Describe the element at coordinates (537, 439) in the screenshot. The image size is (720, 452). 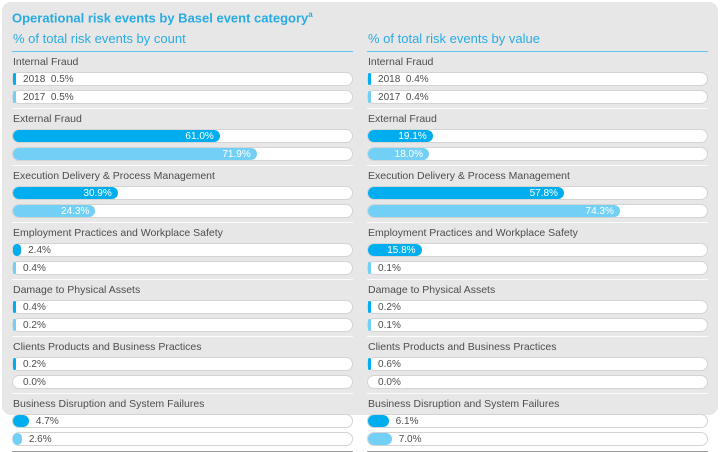
I see `bar-track-2017: 7.0%` at that location.